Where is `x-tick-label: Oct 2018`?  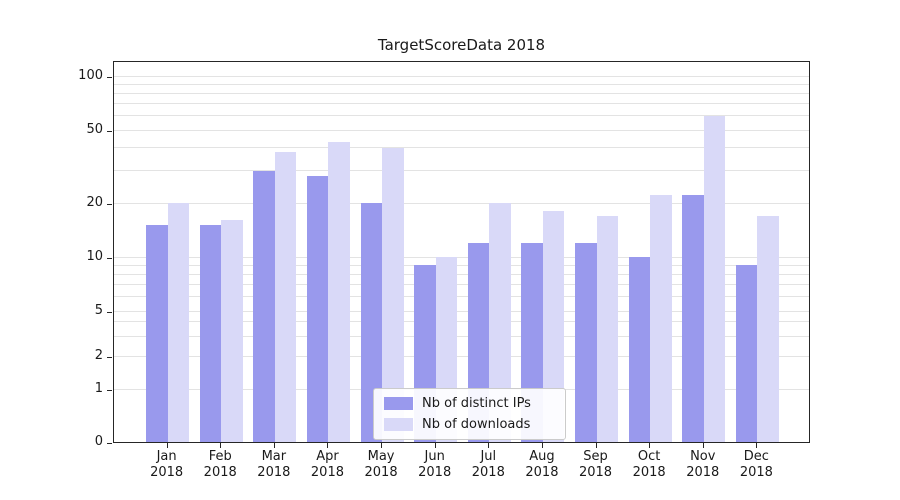 x-tick-label: Oct 2018 is located at coordinates (649, 464).